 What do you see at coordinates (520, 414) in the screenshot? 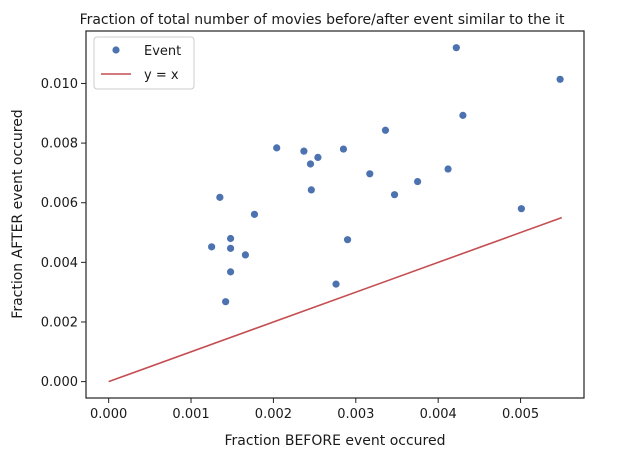
I see `x-tick-label: 0.005` at bounding box center [520, 414].